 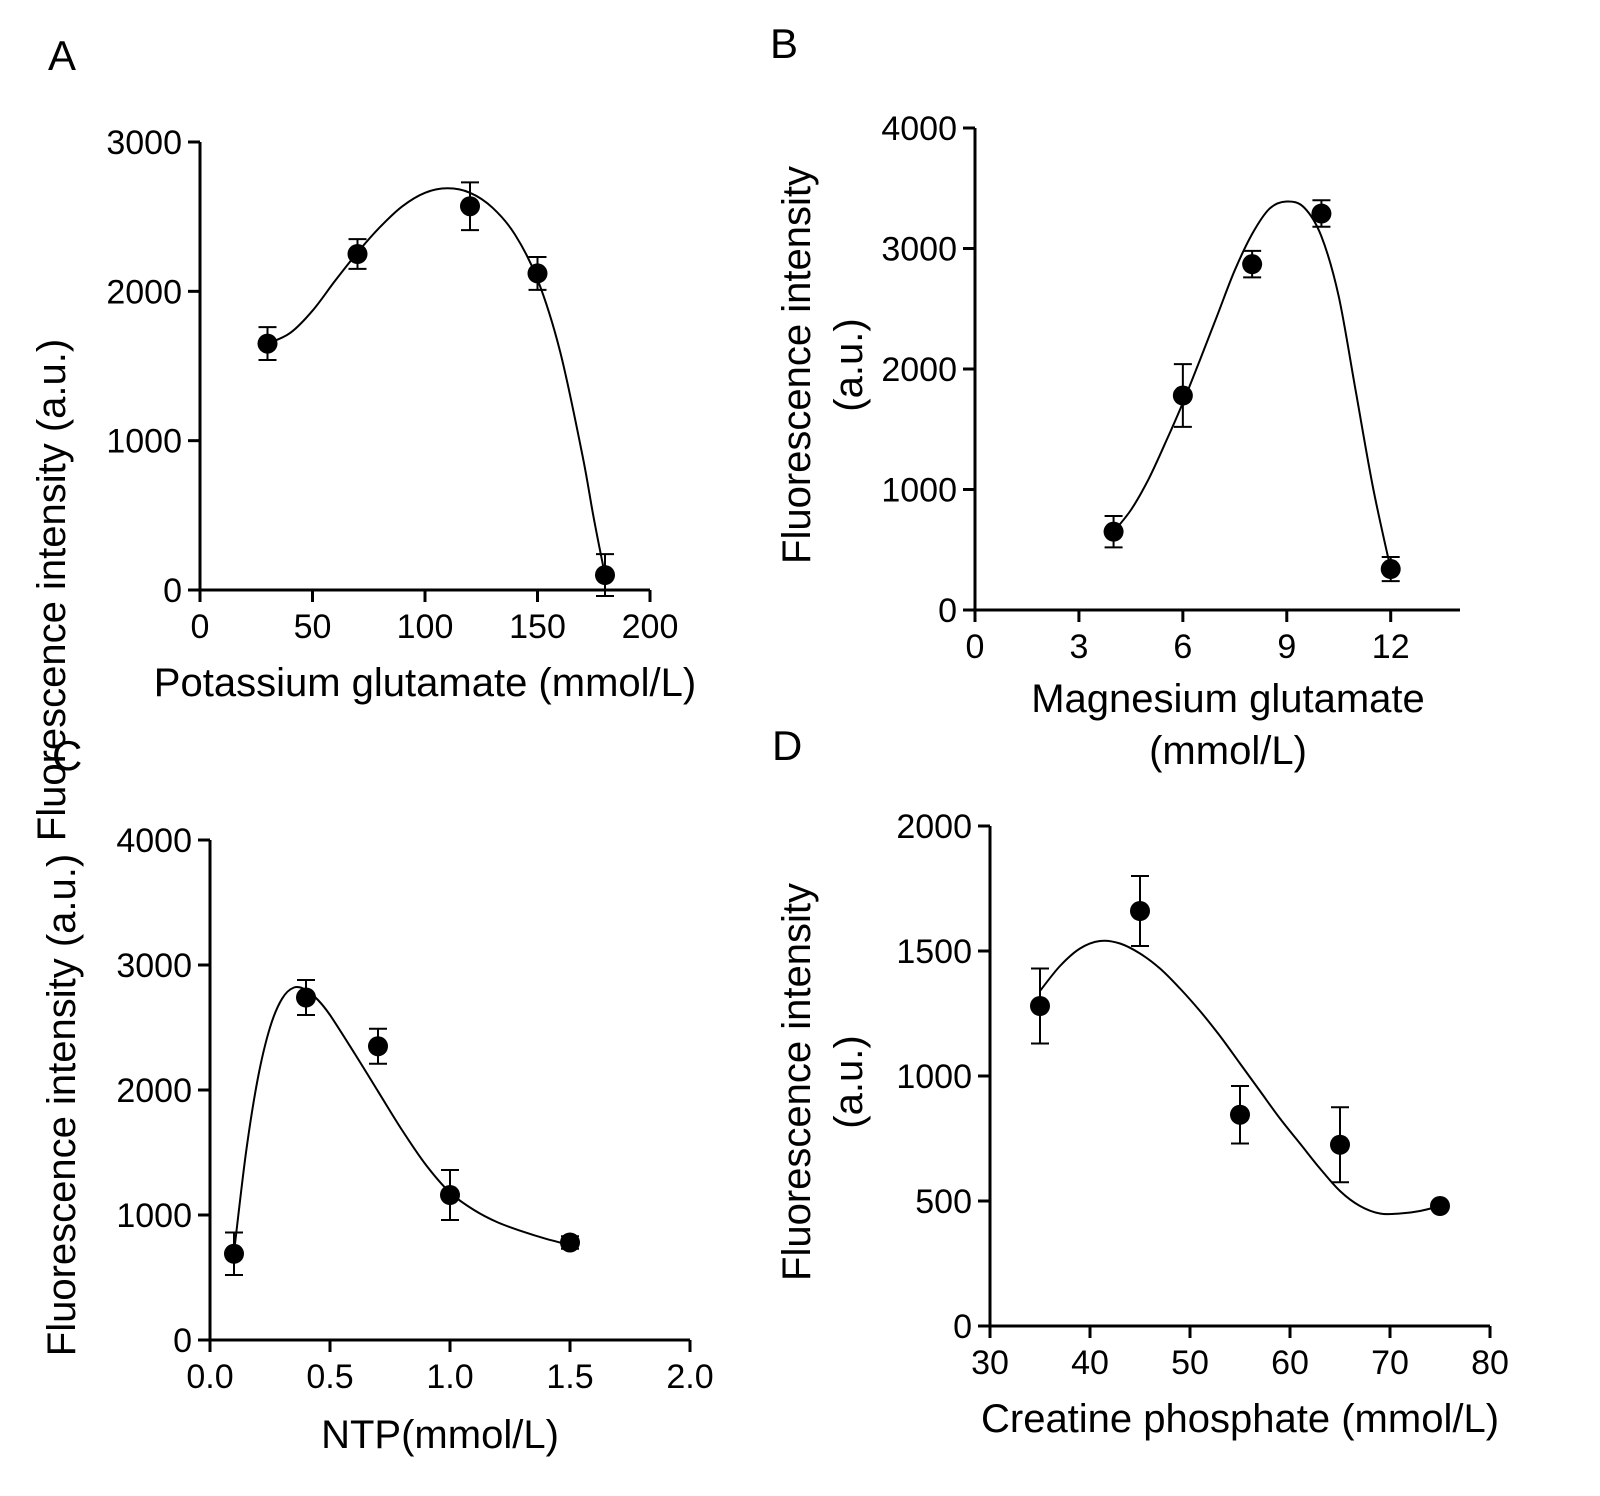 What do you see at coordinates (1490, 1363) in the screenshot?
I see `x-tick-label: 80` at bounding box center [1490, 1363].